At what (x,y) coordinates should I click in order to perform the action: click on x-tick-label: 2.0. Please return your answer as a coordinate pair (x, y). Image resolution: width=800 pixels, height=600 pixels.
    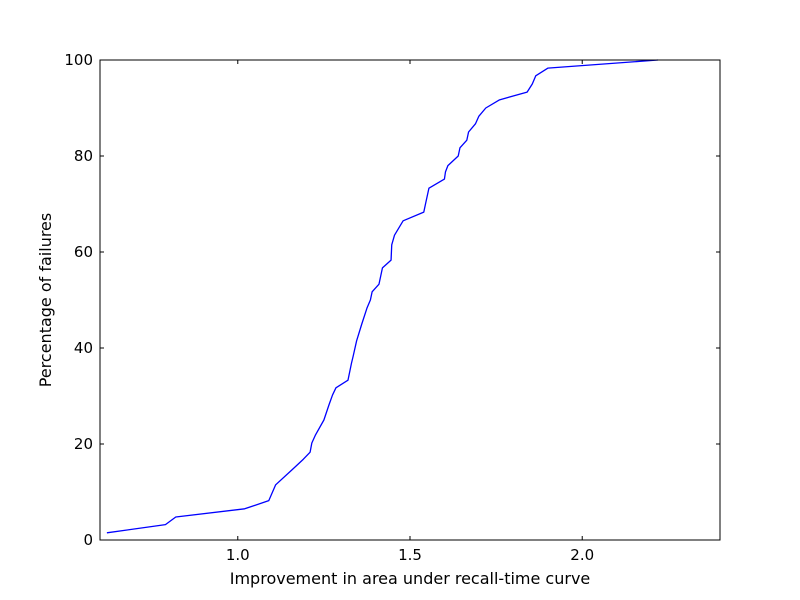
    Looking at the image, I should click on (582, 555).